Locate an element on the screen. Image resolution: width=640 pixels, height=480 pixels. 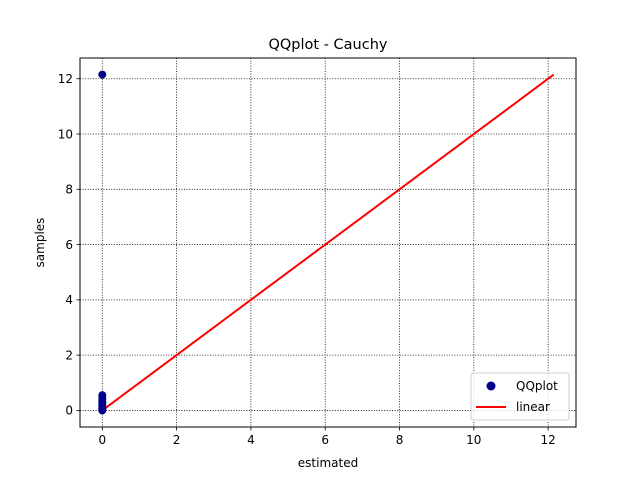
x-tick-label: 4 is located at coordinates (251, 440).